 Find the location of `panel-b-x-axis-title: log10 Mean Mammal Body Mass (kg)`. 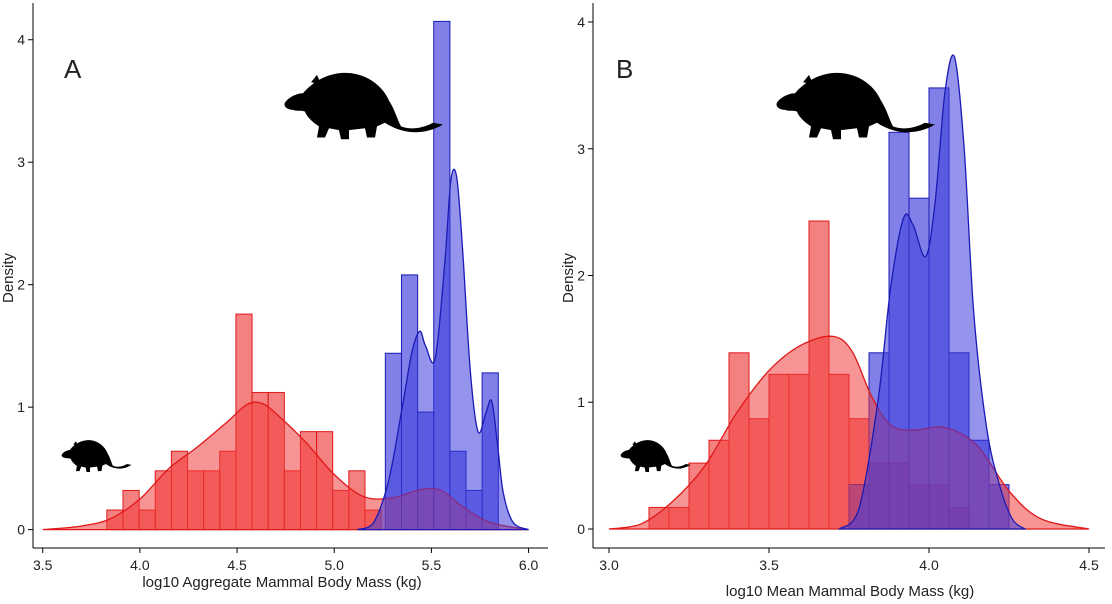

panel-b-x-axis-title: log10 Mean Mammal Body Mass (kg) is located at coordinates (850, 591).